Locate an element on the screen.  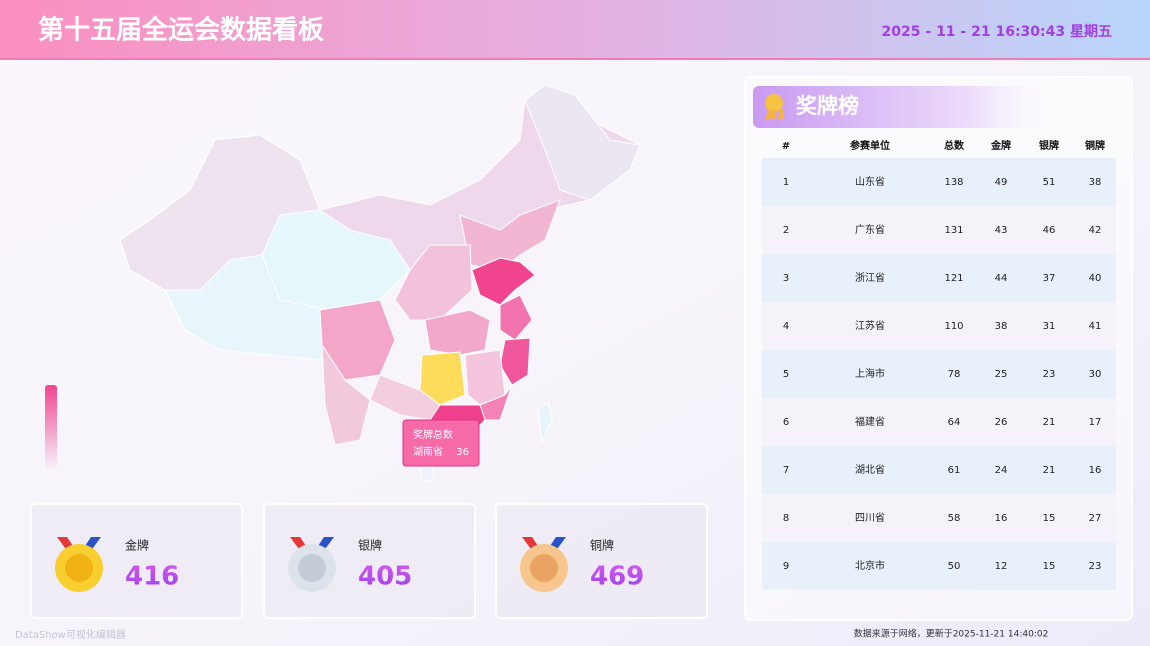
table-cell: 上海市 is located at coordinates (870, 373).